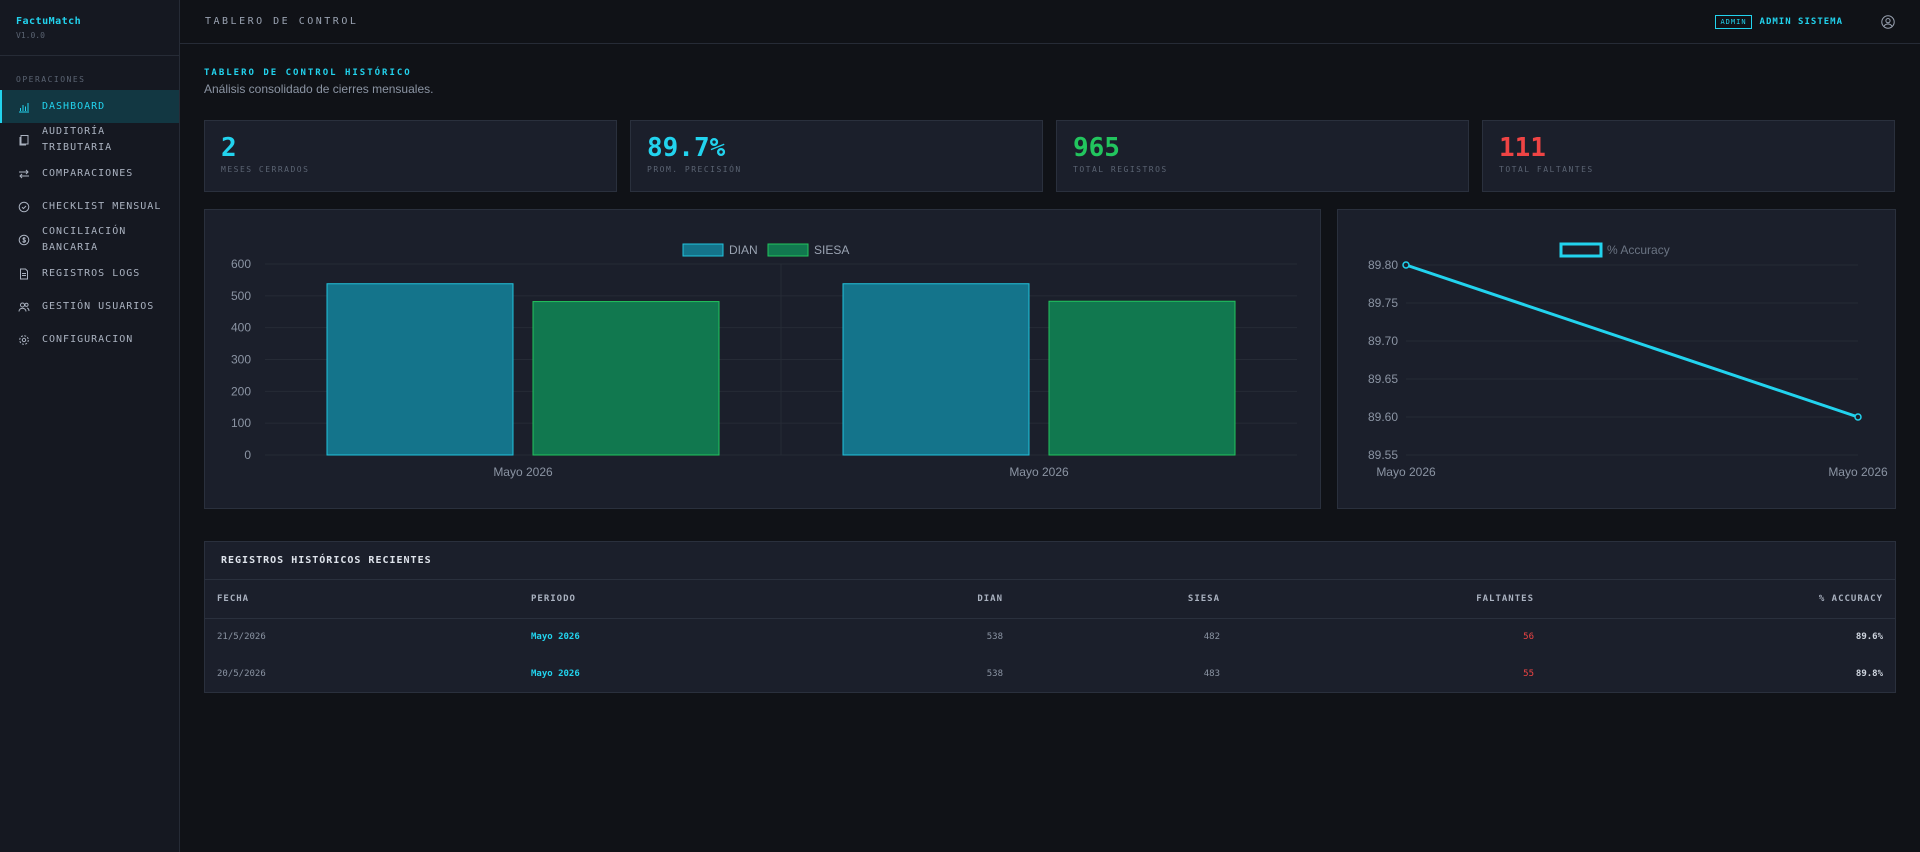 The image size is (1920, 852). Describe the element at coordinates (1050, 673) in the screenshot. I see `table-row: 20/5/2026 Mayo 2026 538 483 55 89.8%` at that location.